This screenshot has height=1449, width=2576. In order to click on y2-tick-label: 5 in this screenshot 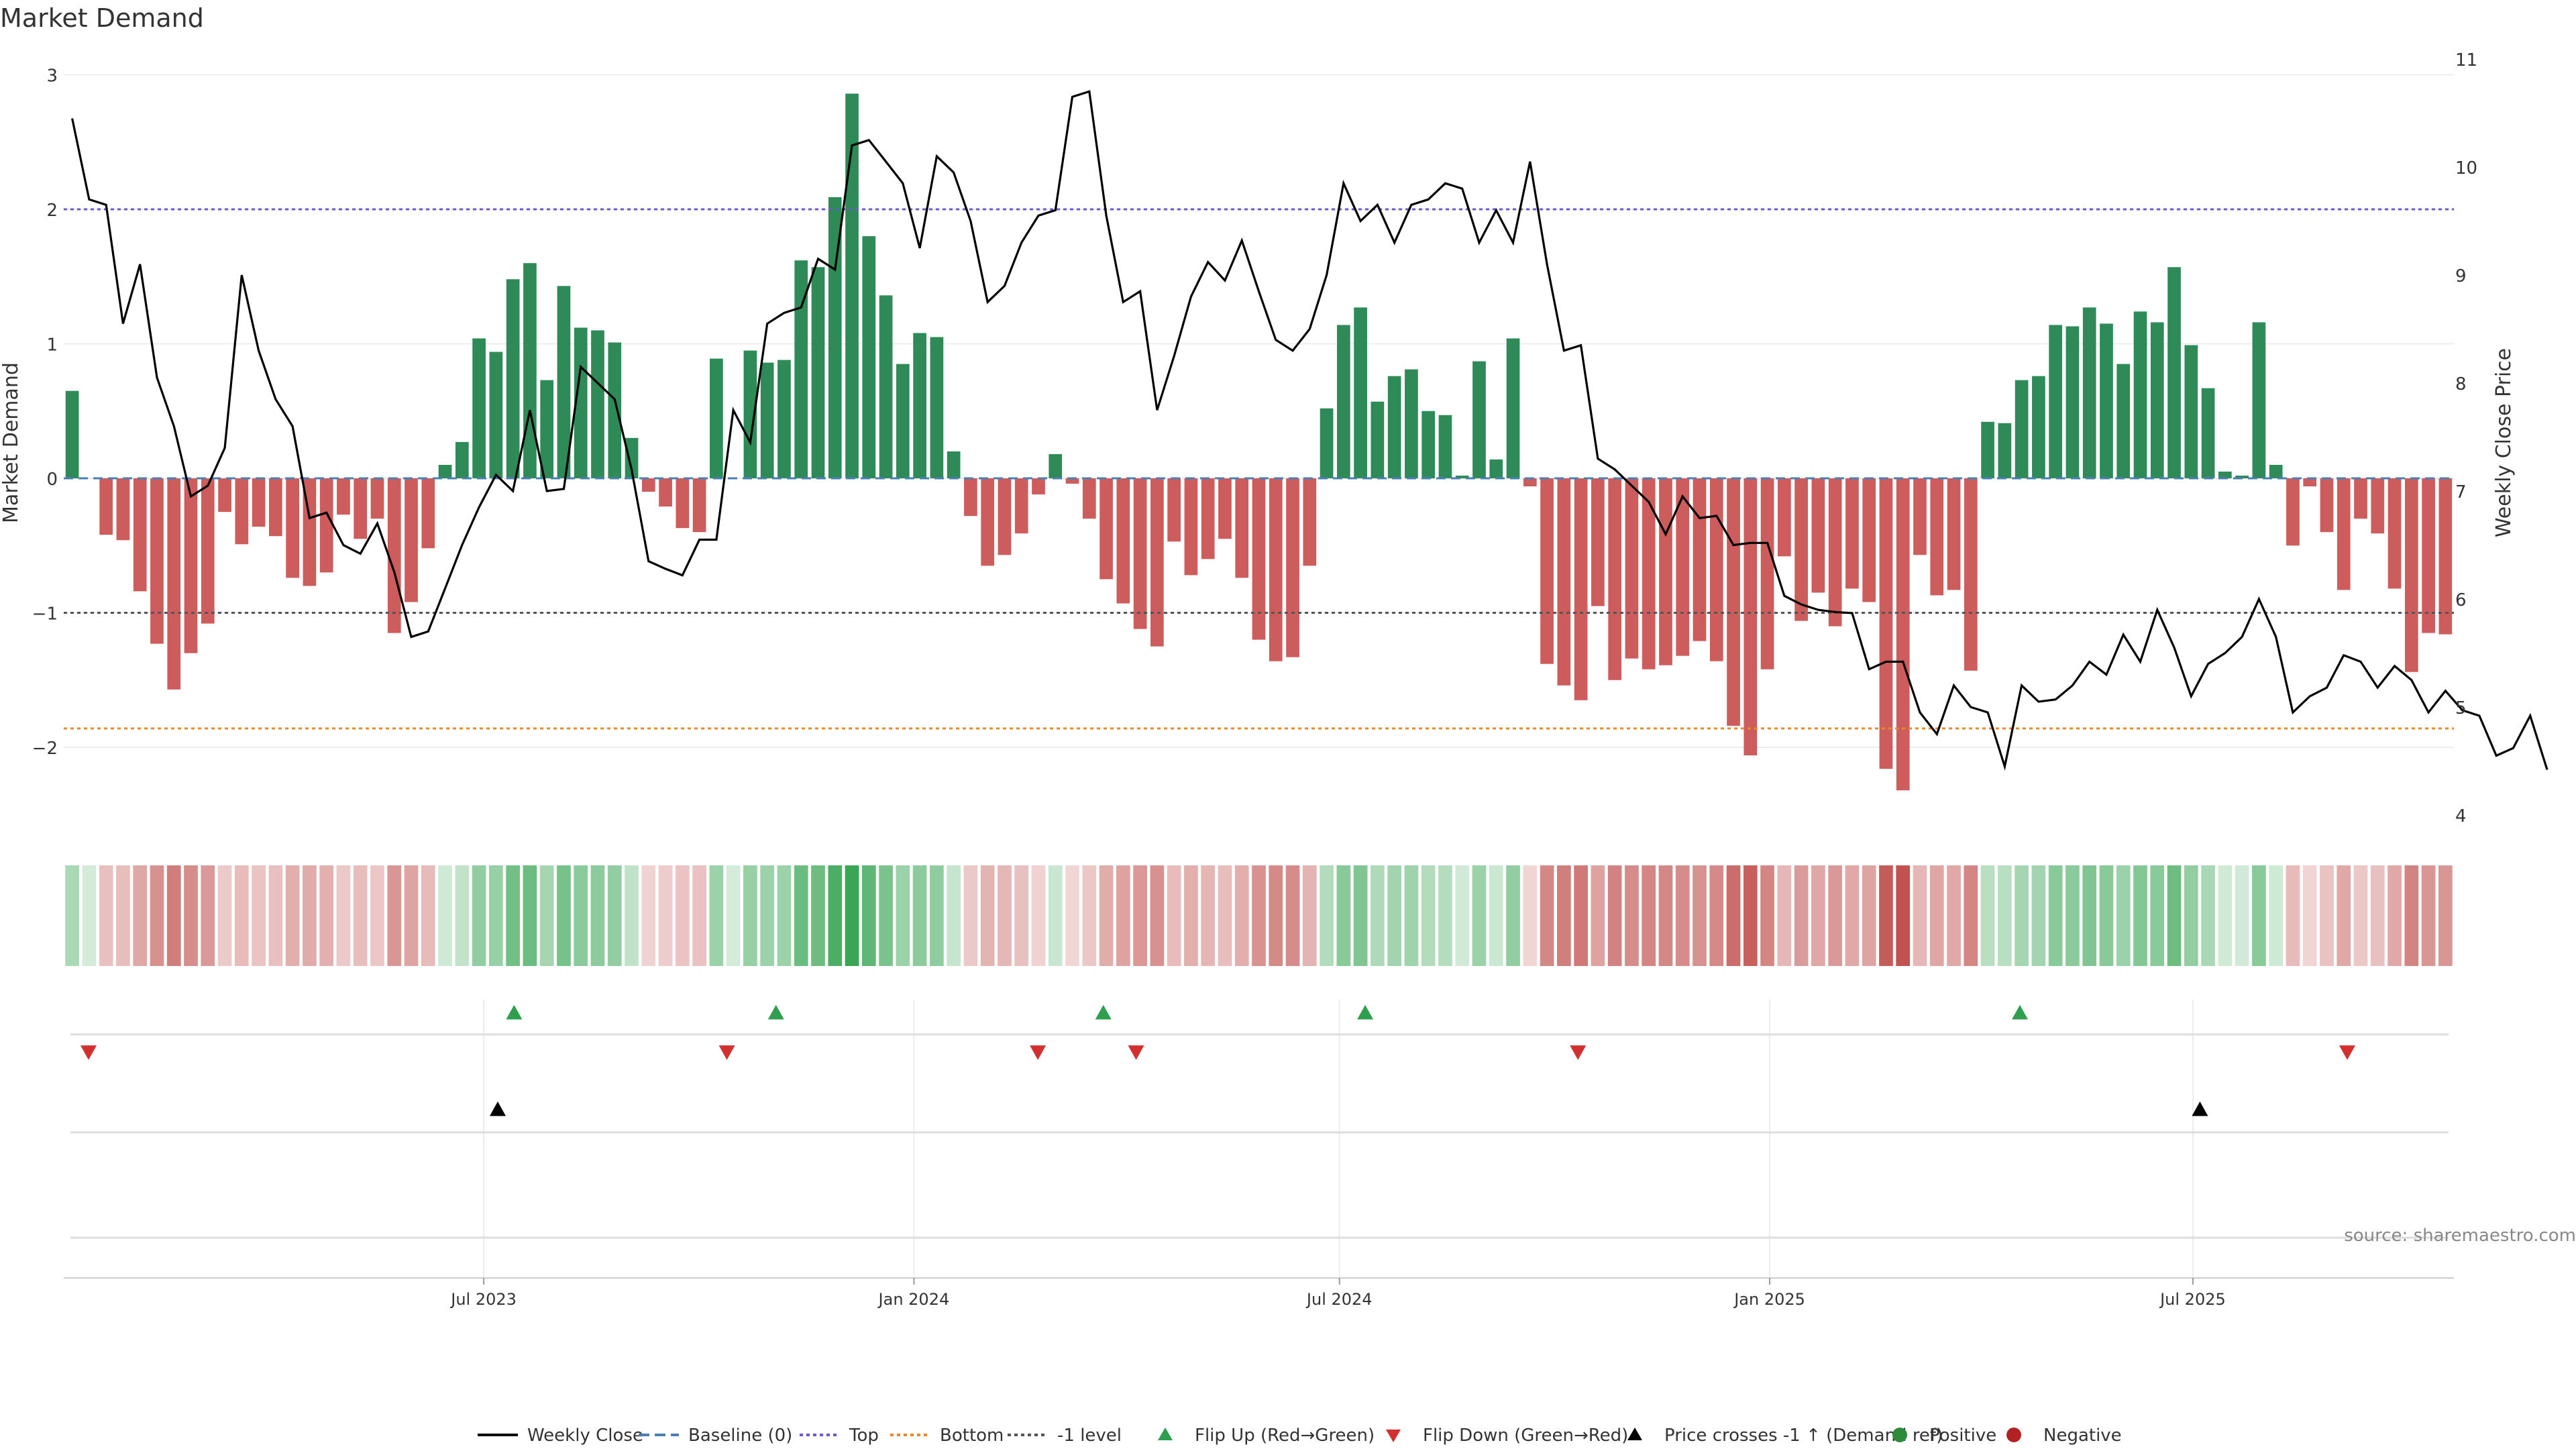, I will do `click(2461, 708)`.